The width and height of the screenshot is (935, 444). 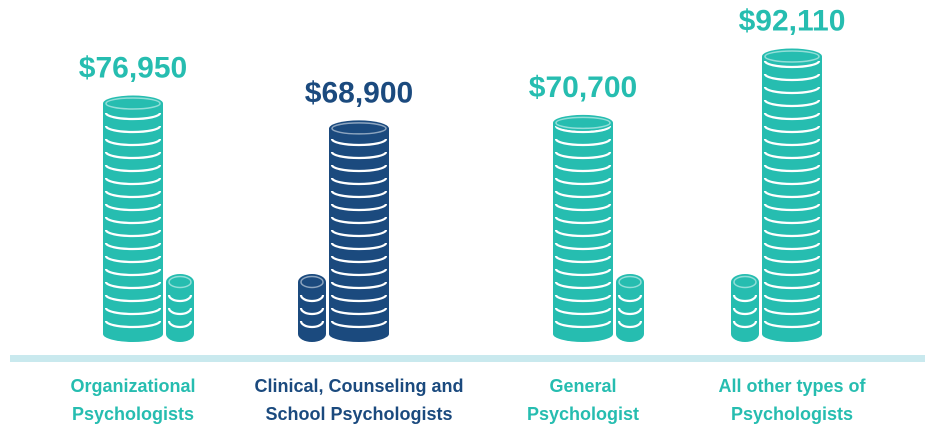 I want to click on category-label: All other types of Psychologists, so click(x=792, y=400).